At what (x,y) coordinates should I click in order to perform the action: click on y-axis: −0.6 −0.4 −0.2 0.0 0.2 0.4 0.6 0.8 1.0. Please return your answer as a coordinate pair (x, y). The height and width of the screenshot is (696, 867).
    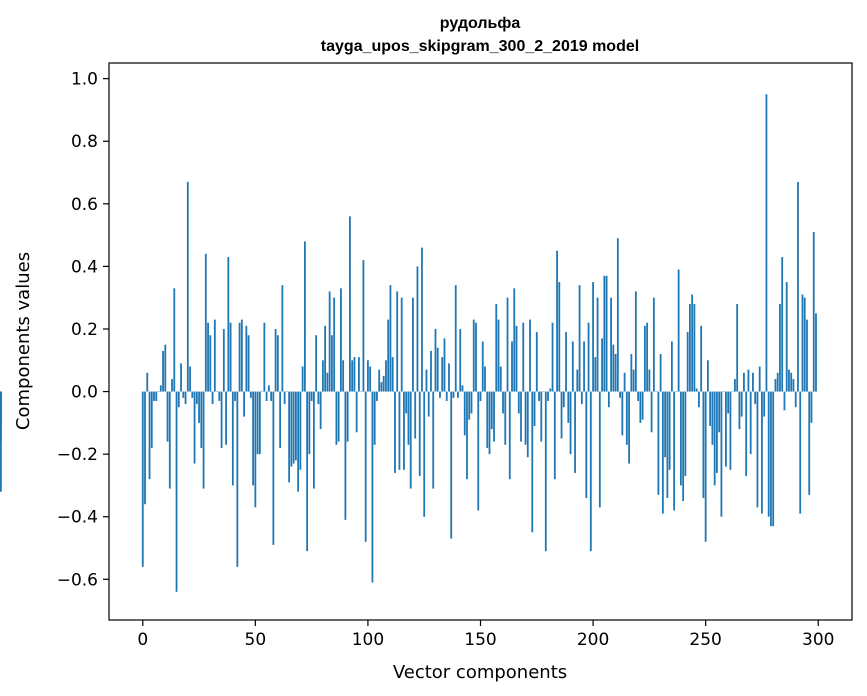
    Looking at the image, I should click on (83, 330).